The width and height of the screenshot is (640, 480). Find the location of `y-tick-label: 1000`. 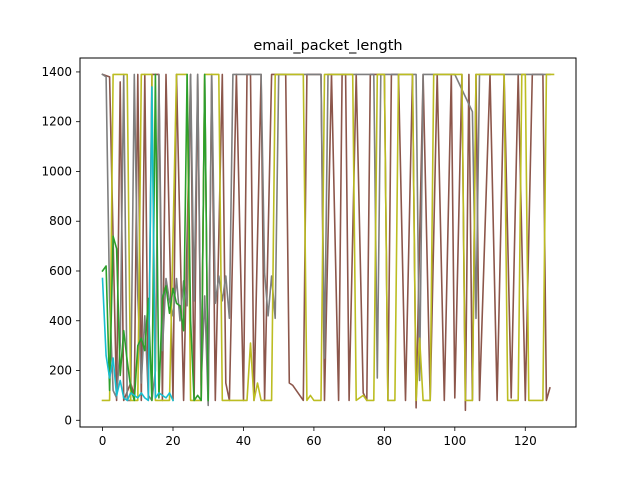

y-tick-label: 1000 is located at coordinates (56, 171).